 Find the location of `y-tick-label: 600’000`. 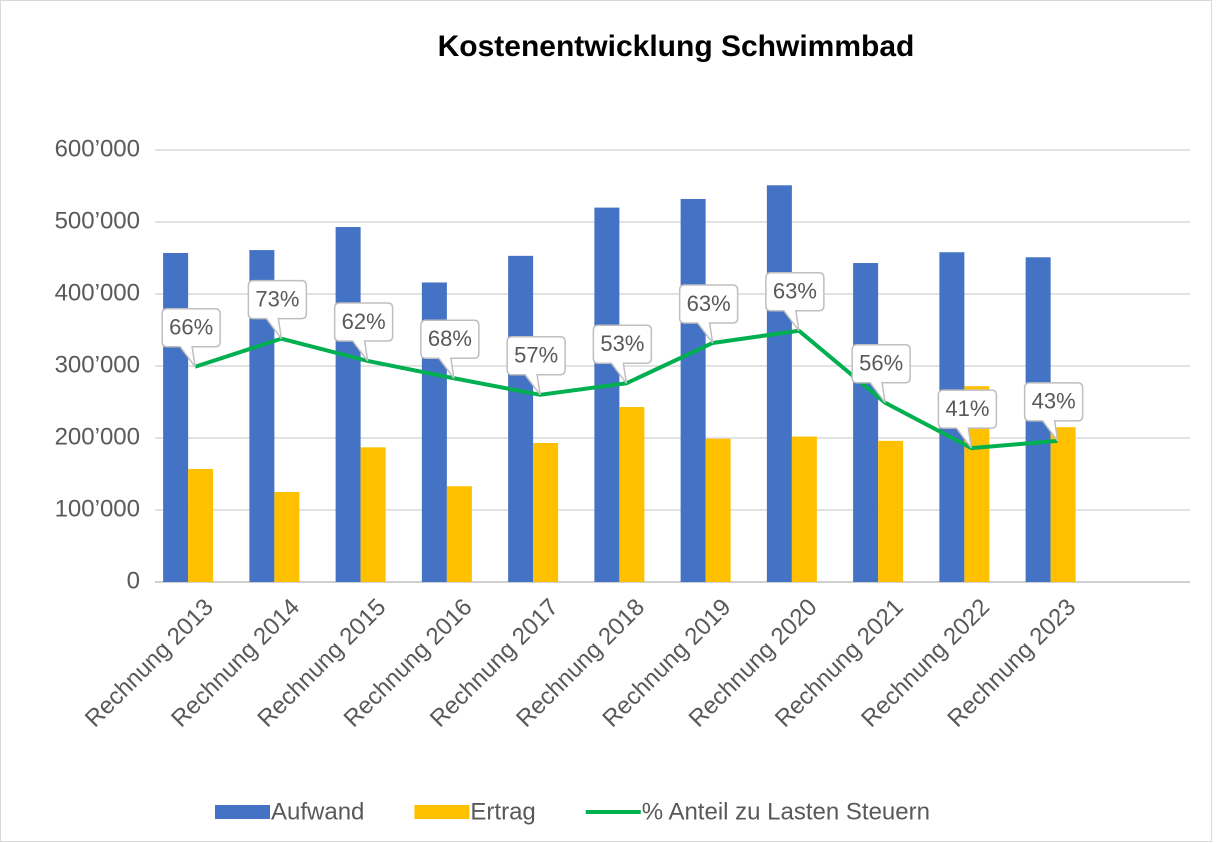

y-tick-label: 600’000 is located at coordinates (97, 148).